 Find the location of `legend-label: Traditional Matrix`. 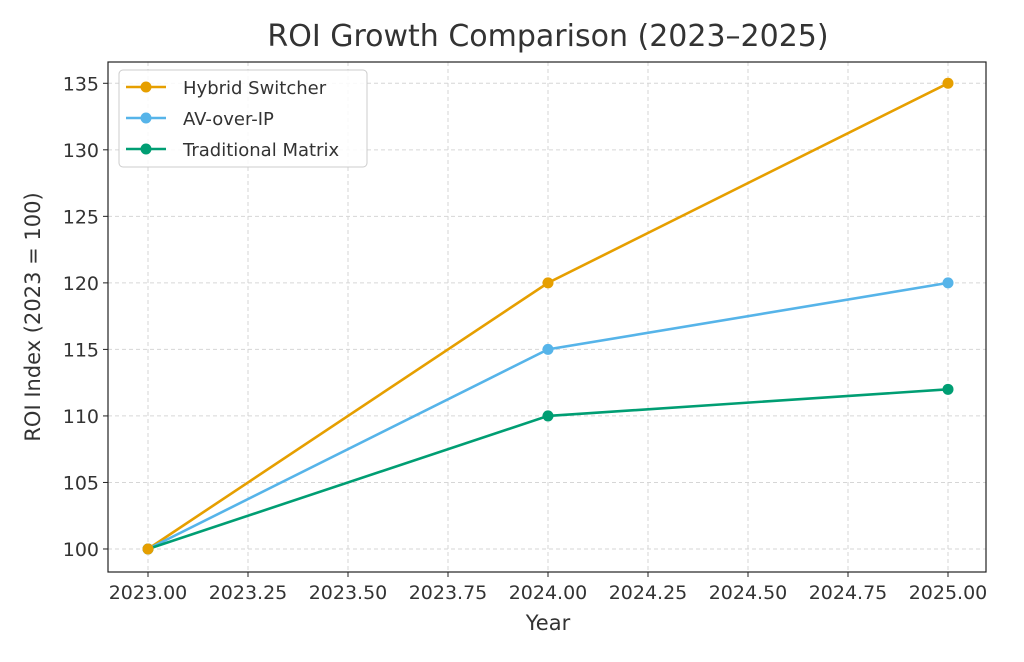

legend-label: Traditional Matrix is located at coordinates (260, 150).